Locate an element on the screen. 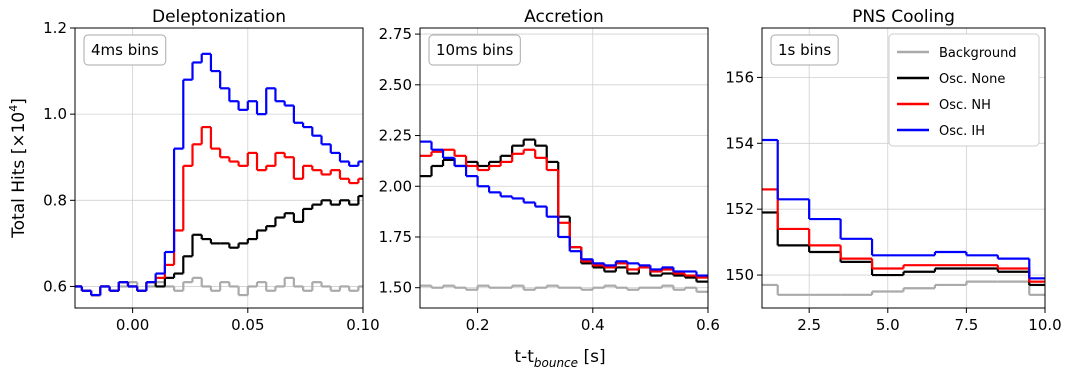  x-tick-label: 0.10 is located at coordinates (362, 325).